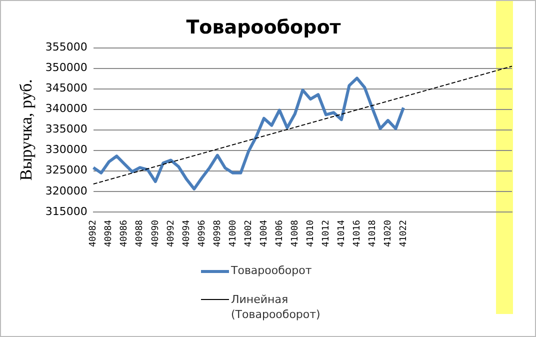 The image size is (536, 337). Describe the element at coordinates (388, 233) in the screenshot. I see `x-tick-label: 41020` at that location.